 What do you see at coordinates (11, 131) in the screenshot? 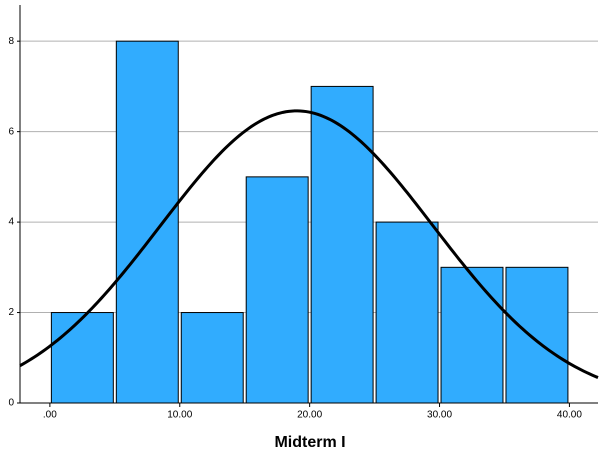
I see `y-tick-label: 6` at bounding box center [11, 131].